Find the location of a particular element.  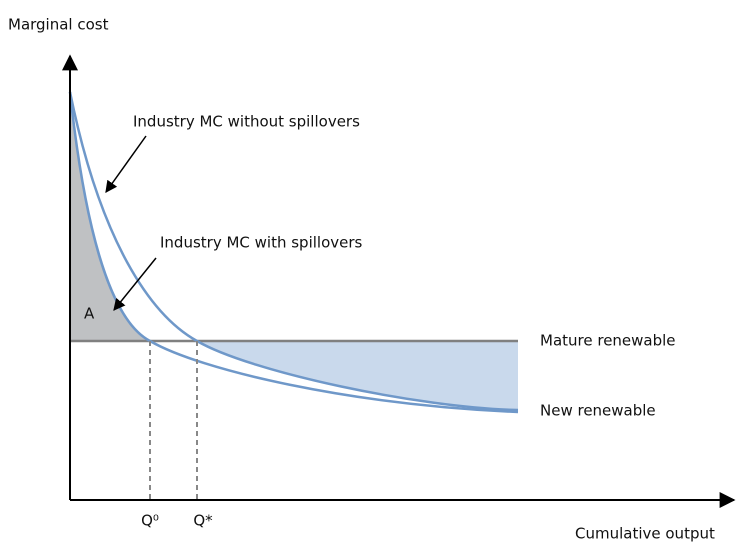

curve-label: Industry MC with spillovers is located at coordinates (261, 243).